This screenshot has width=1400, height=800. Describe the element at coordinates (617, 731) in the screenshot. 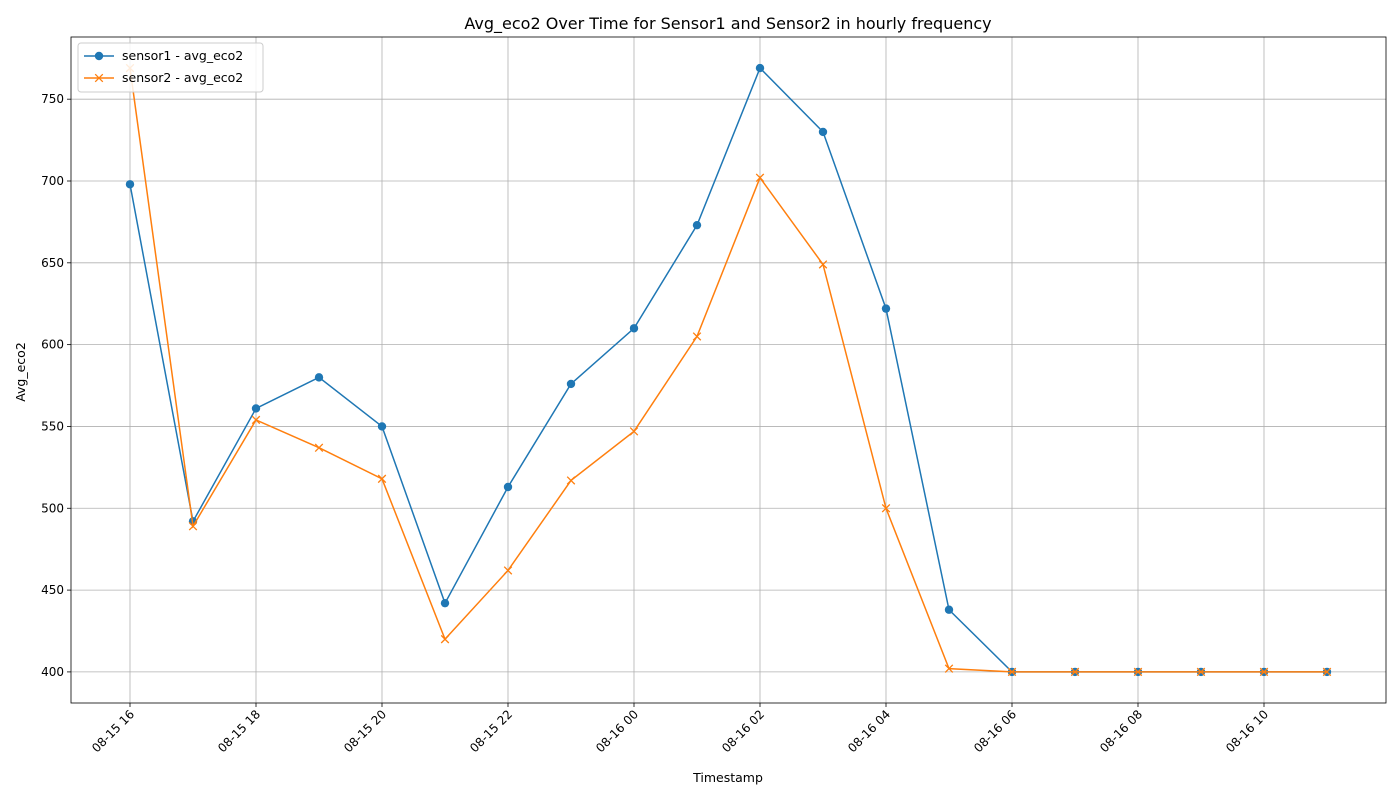

I see `x-tick-label: 08-16 00` at that location.